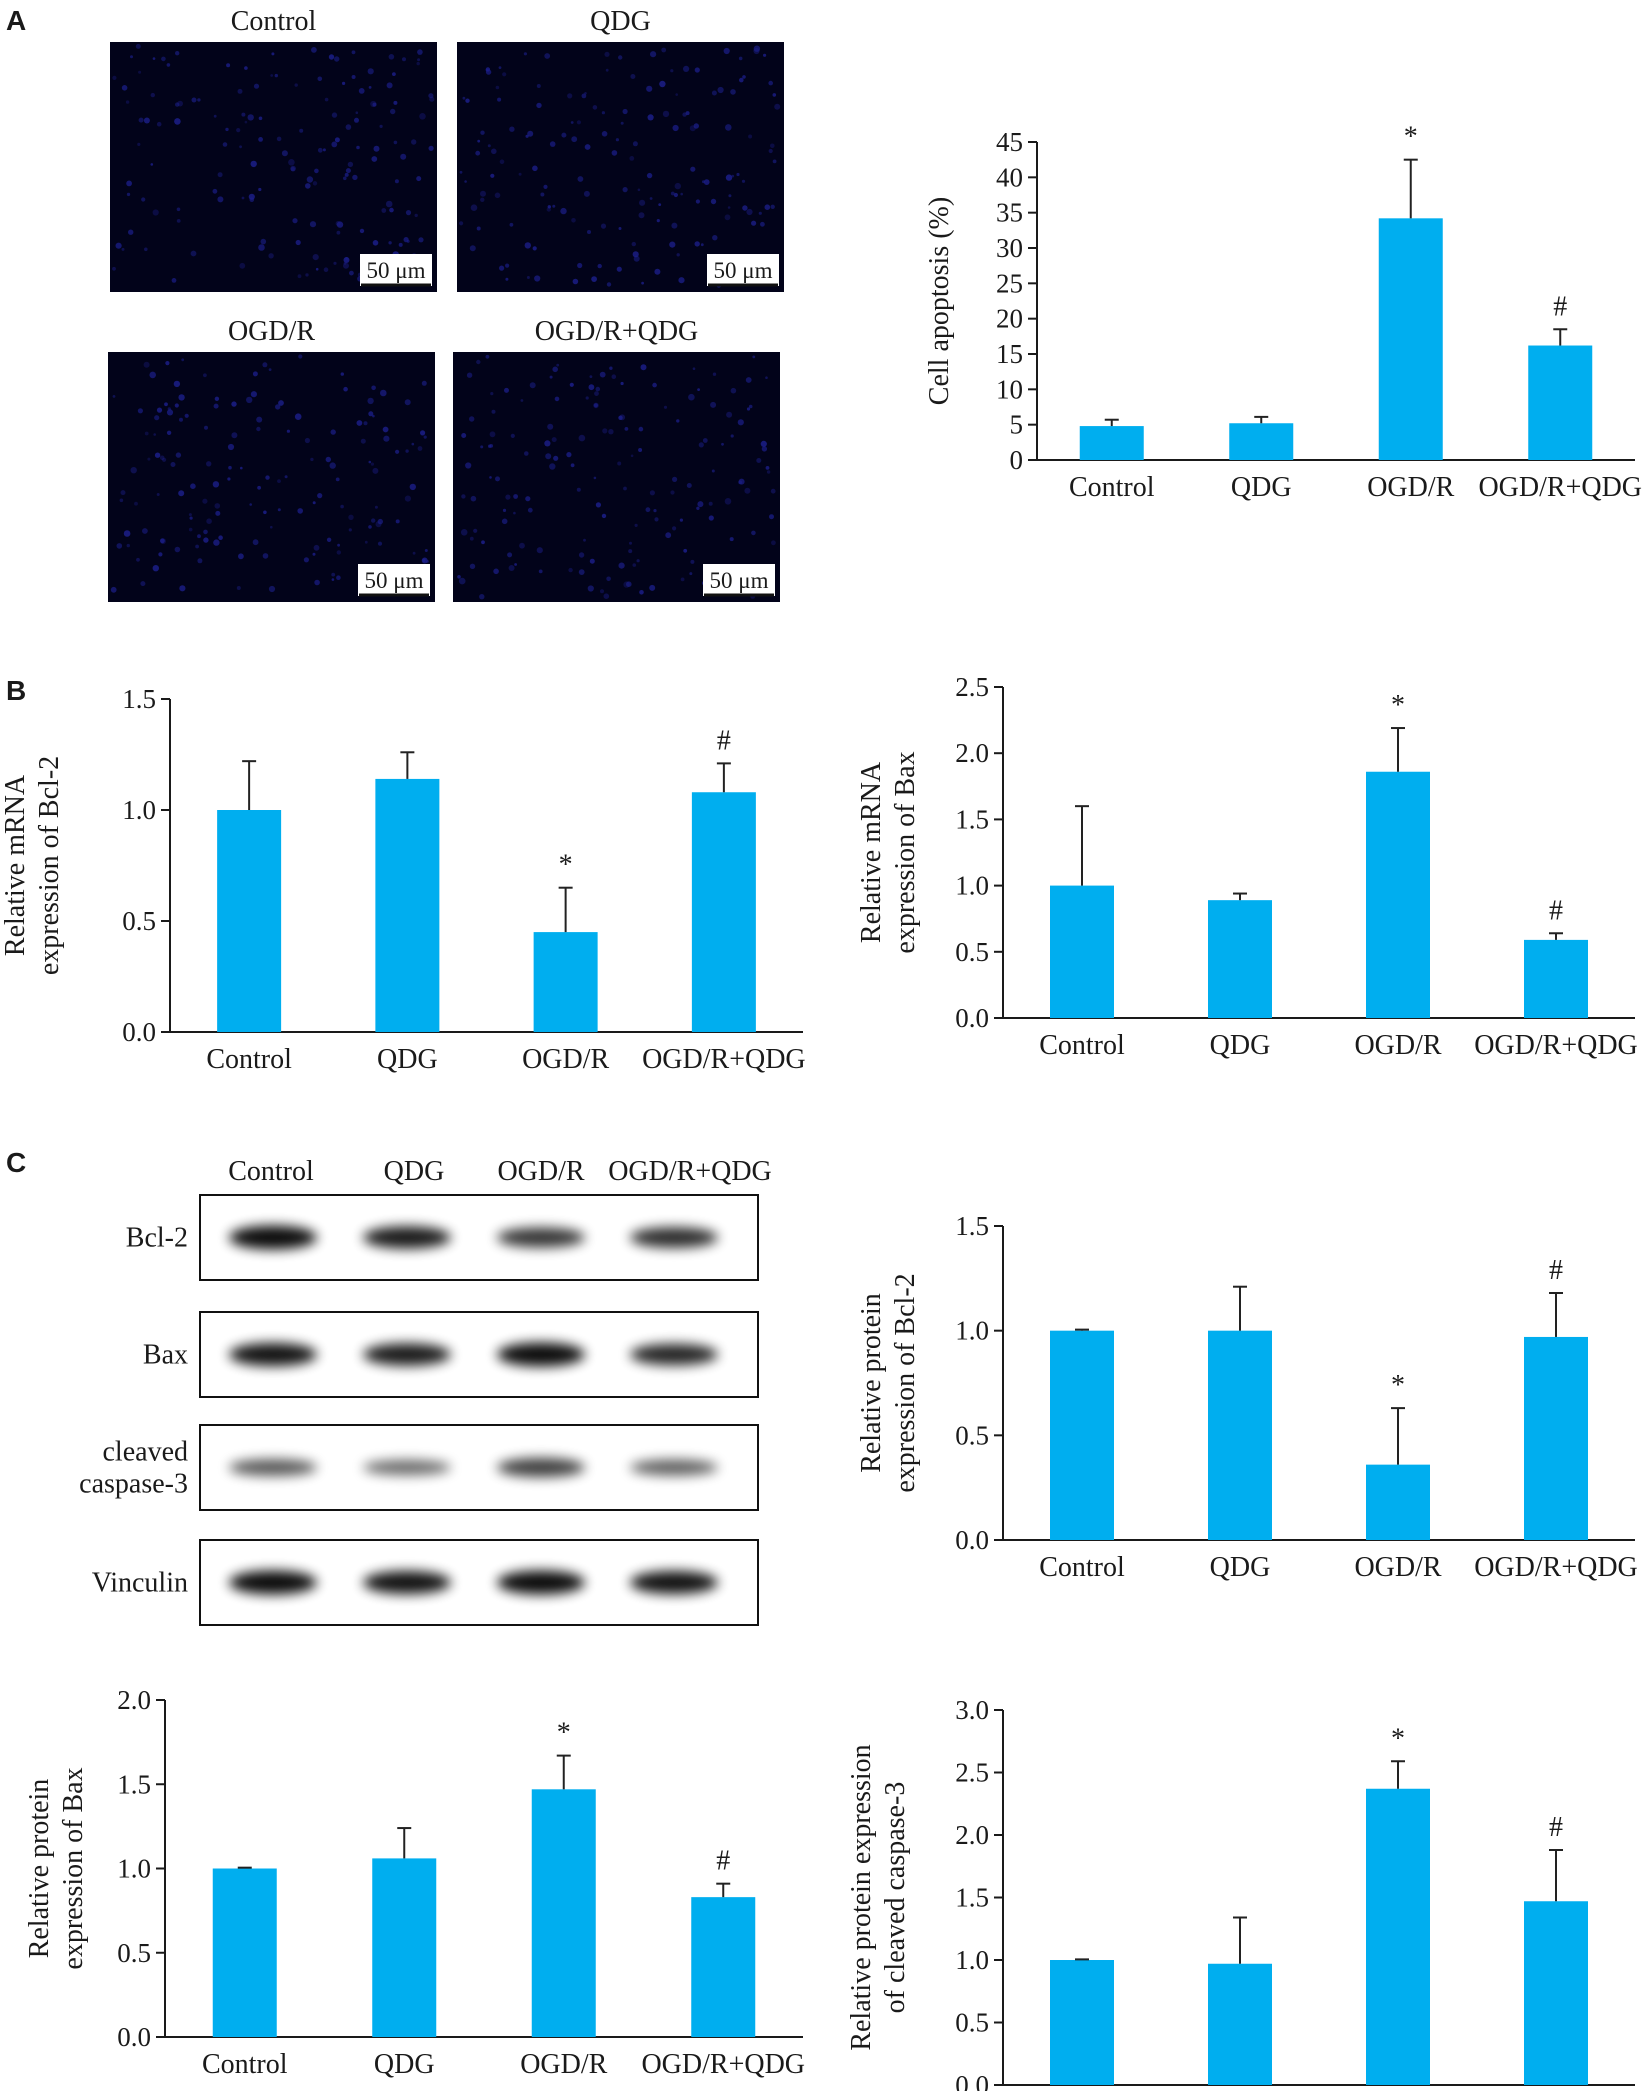  Describe the element at coordinates (1556, 1270) in the screenshot. I see `significance-mark: #` at that location.